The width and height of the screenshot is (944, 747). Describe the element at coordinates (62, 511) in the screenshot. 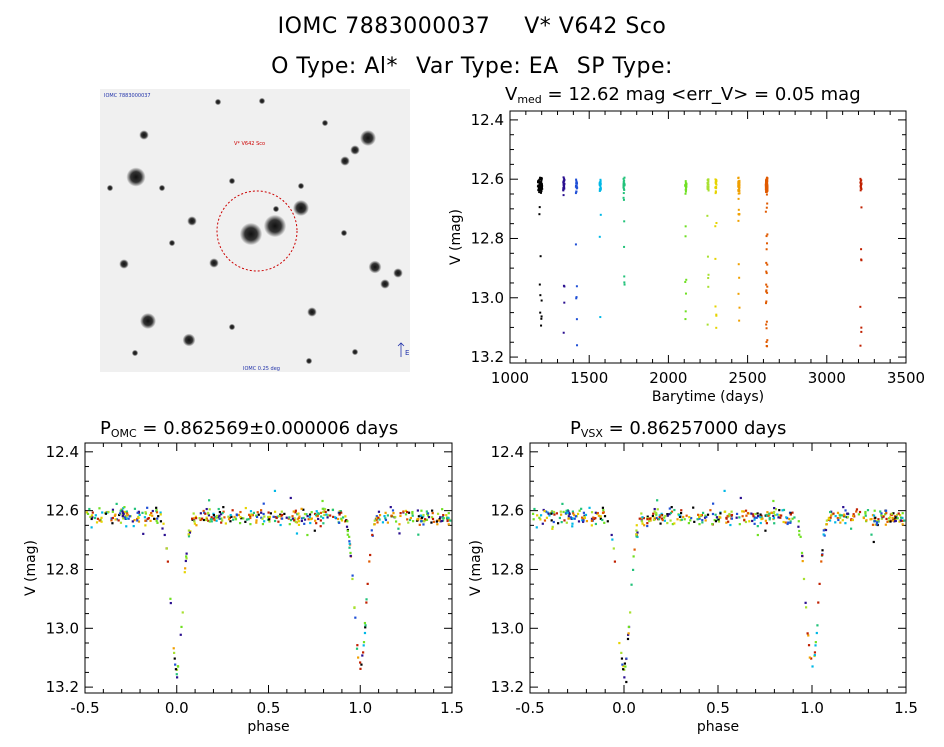

I see `y-tick-label: 12.6` at that location.